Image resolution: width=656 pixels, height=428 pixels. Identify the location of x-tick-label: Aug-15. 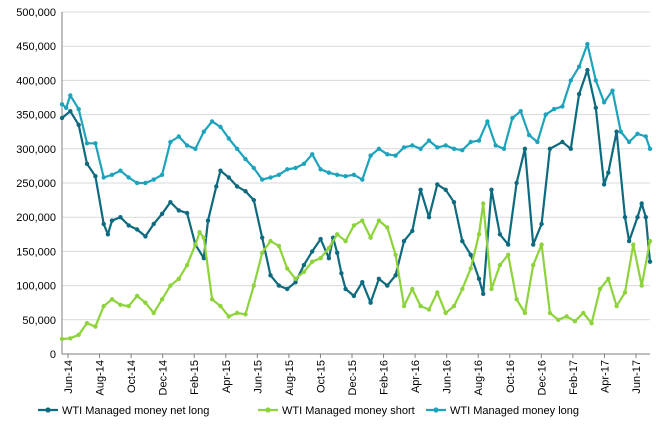
(290, 377).